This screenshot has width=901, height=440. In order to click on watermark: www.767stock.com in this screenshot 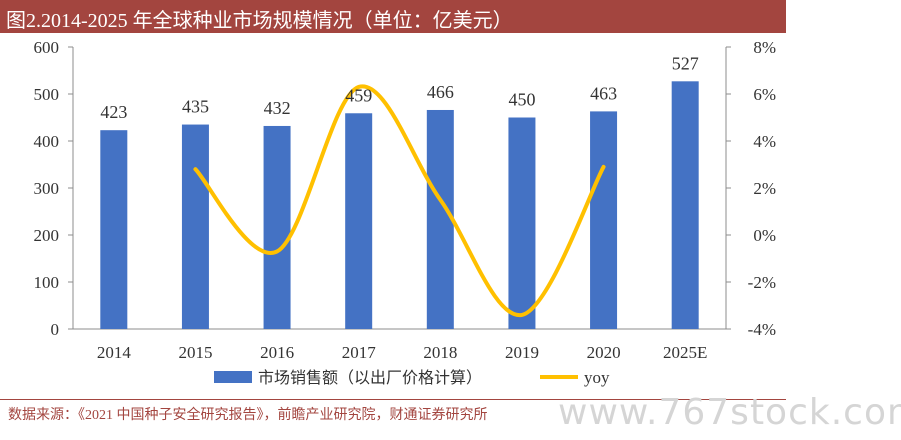, I will do `click(729, 412)`.